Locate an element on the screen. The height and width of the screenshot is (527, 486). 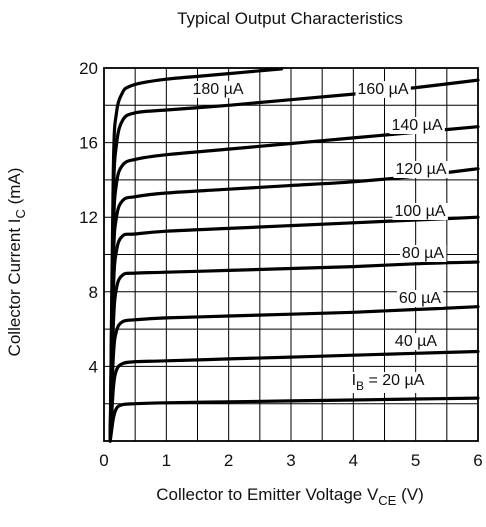
curve-label: 120 µA is located at coordinates (420, 169).